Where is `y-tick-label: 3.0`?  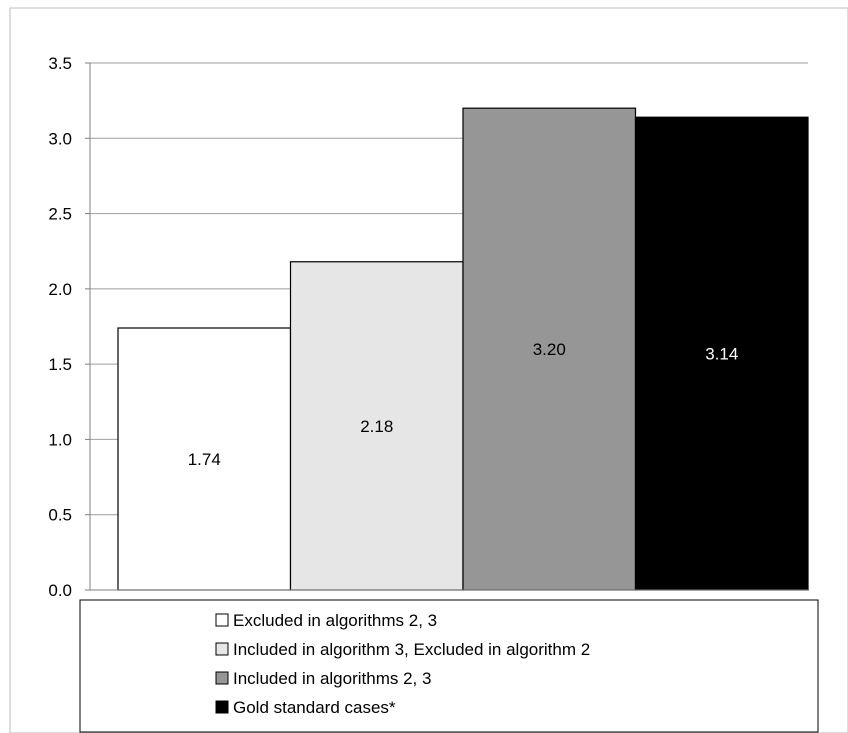
y-tick-label: 3.0 is located at coordinates (60, 138).